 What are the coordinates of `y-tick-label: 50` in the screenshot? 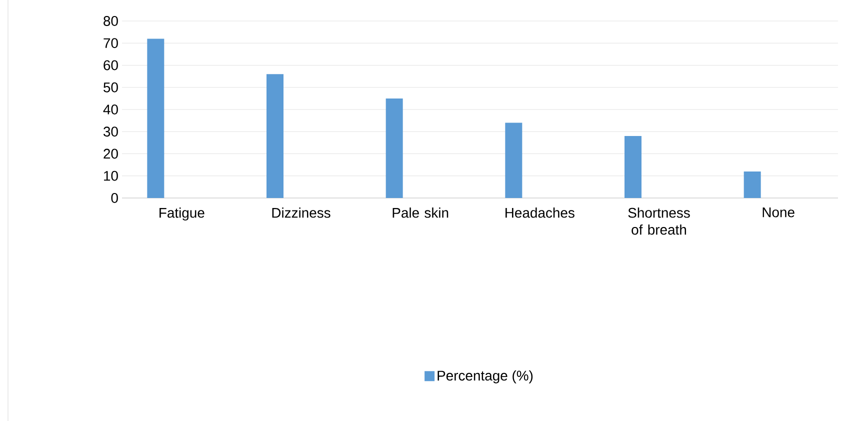 It's located at (111, 87).